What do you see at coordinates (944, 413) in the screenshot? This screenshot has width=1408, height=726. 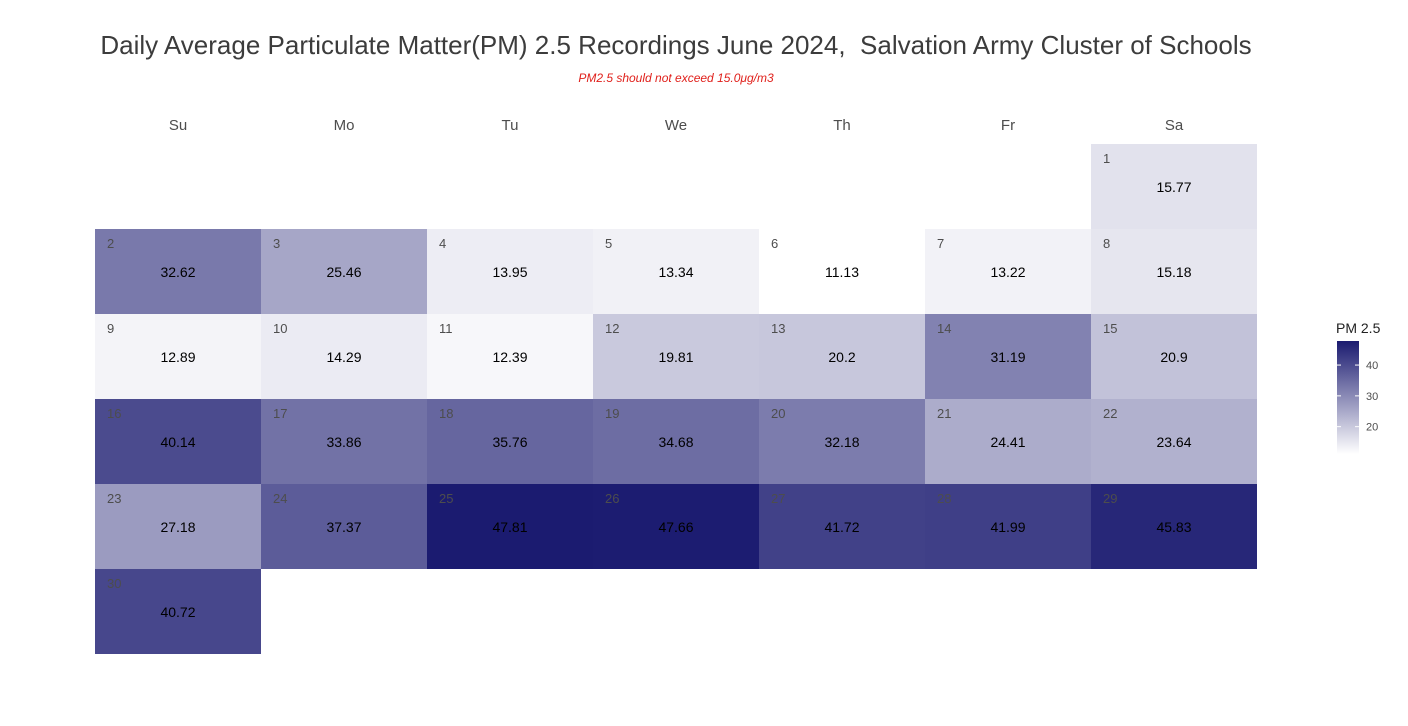 I see `day-number: 21` at bounding box center [944, 413].